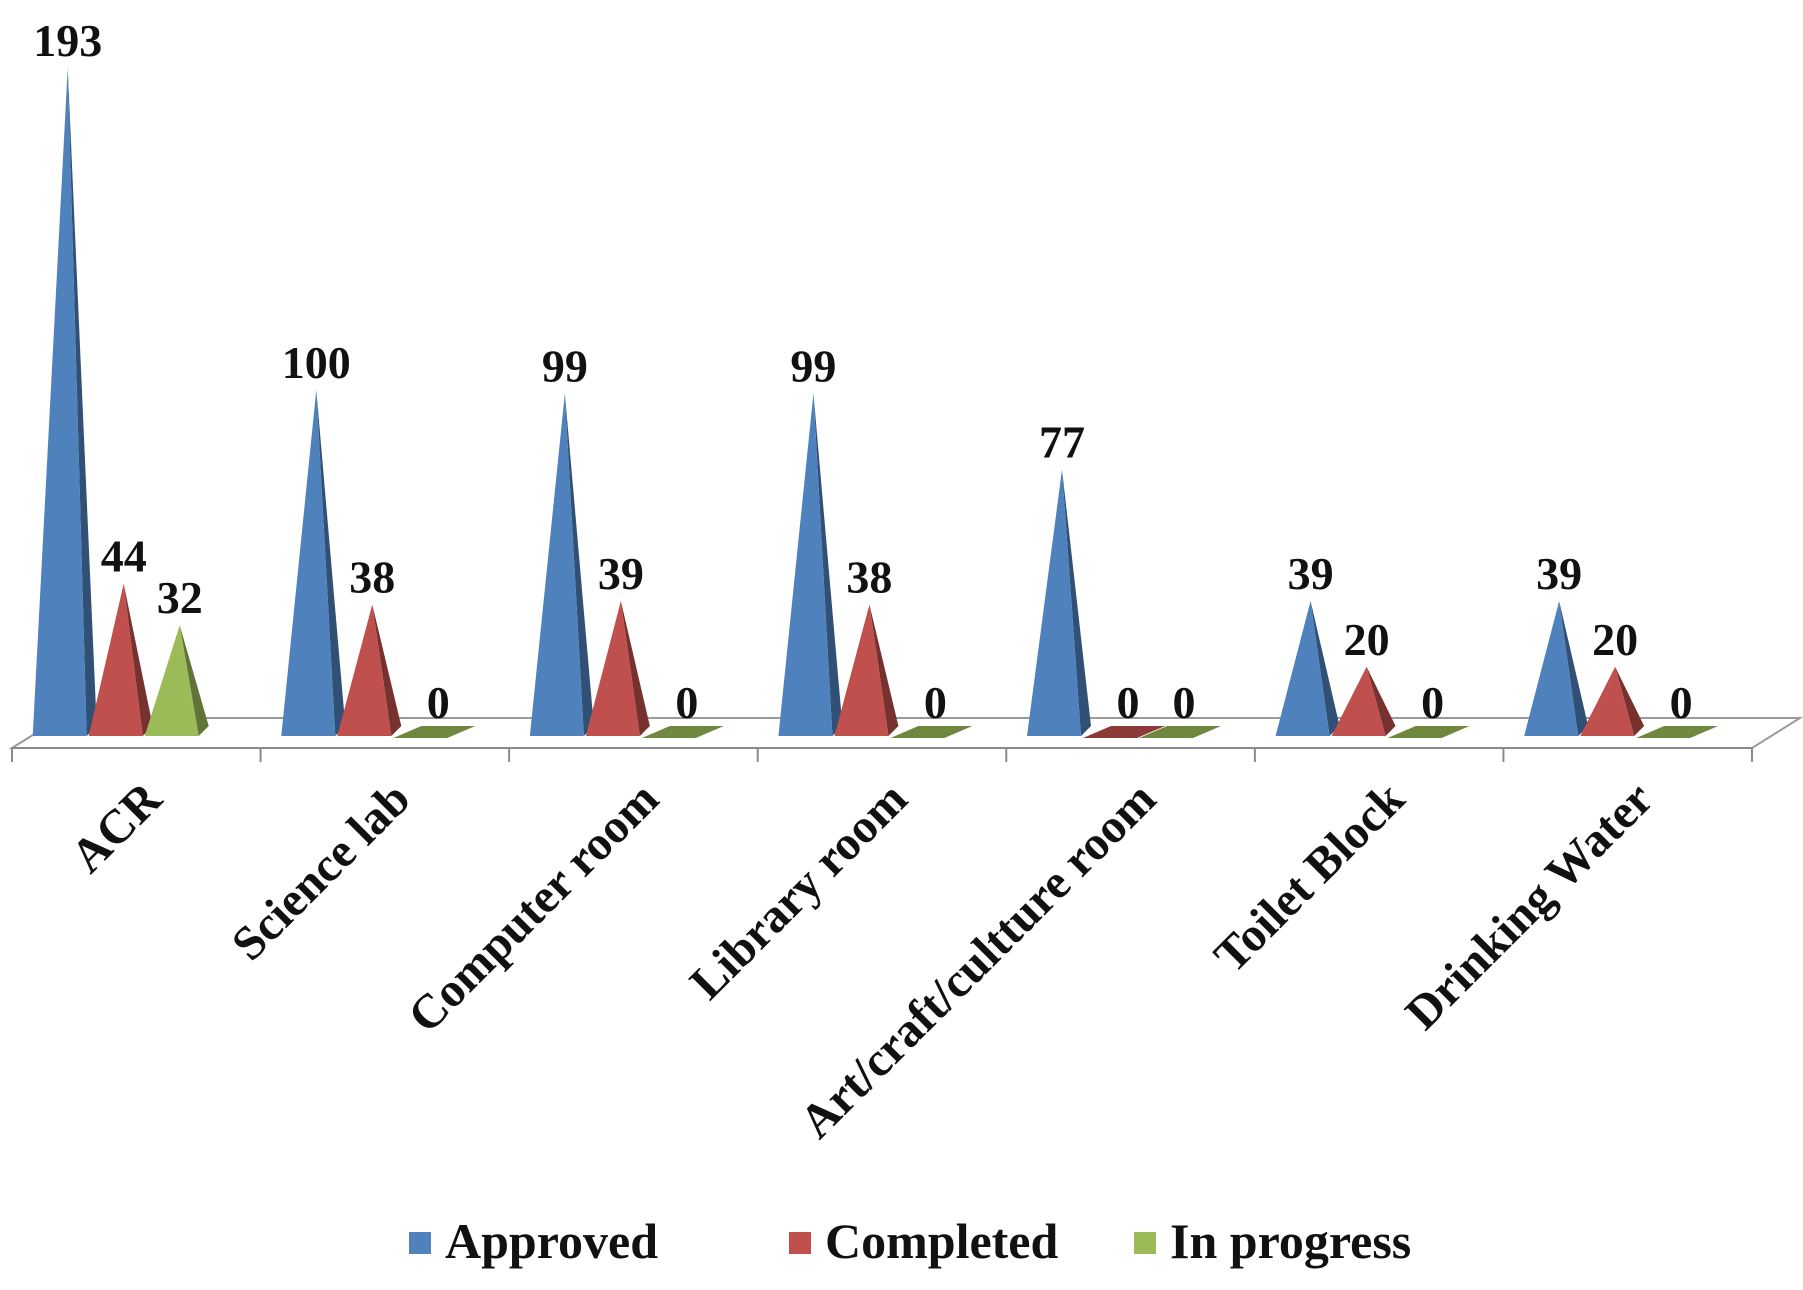 This screenshot has width=1803, height=1290. I want to click on category-label-computer-room: Computer room, so click(533, 907).